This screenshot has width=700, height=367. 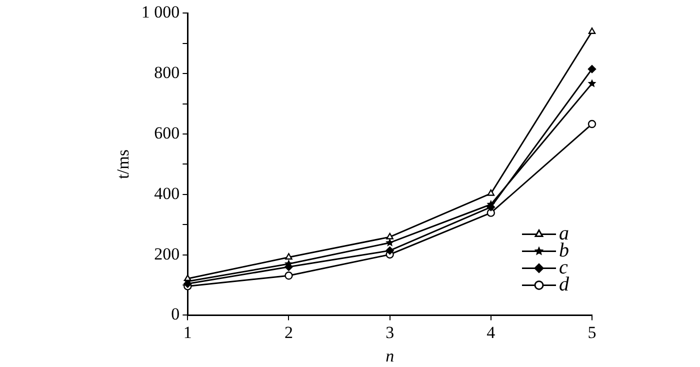 I want to click on x-tick-label: 2, so click(x=288, y=332).